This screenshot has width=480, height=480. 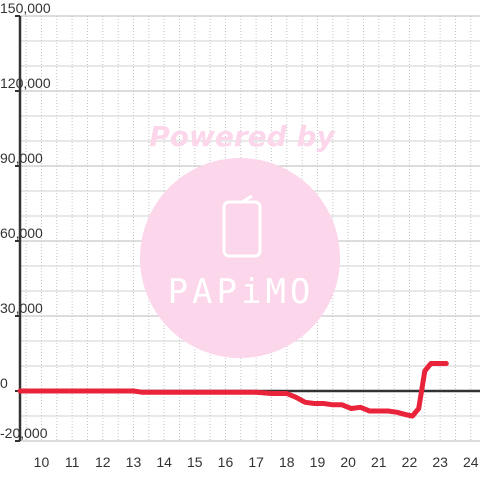 I want to click on x-tick-label: 12, so click(x=103, y=462).